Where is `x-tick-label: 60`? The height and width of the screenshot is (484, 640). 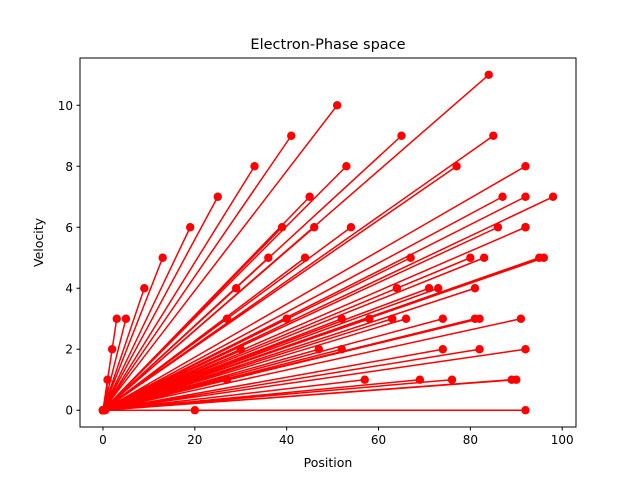
x-tick-label: 60 is located at coordinates (378, 440).